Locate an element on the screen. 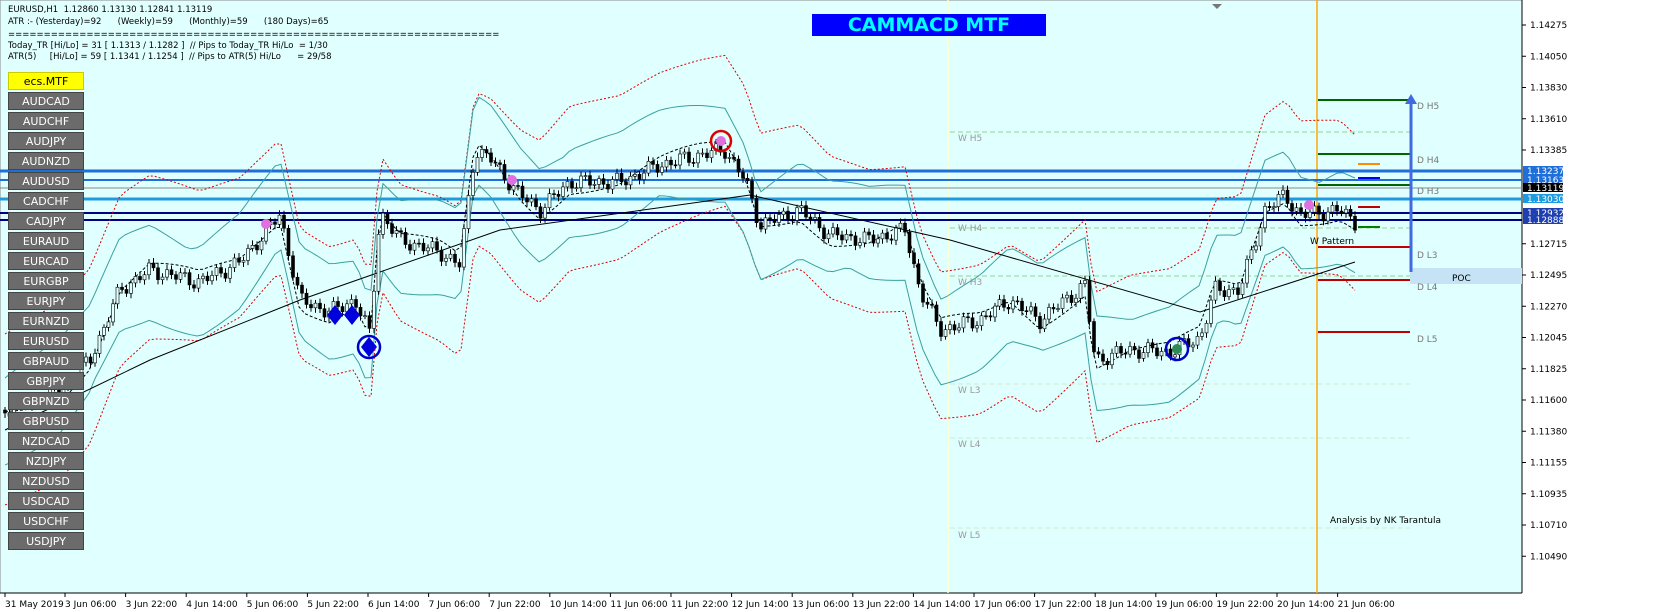  symbol-button: EURCAD is located at coordinates (46, 261).